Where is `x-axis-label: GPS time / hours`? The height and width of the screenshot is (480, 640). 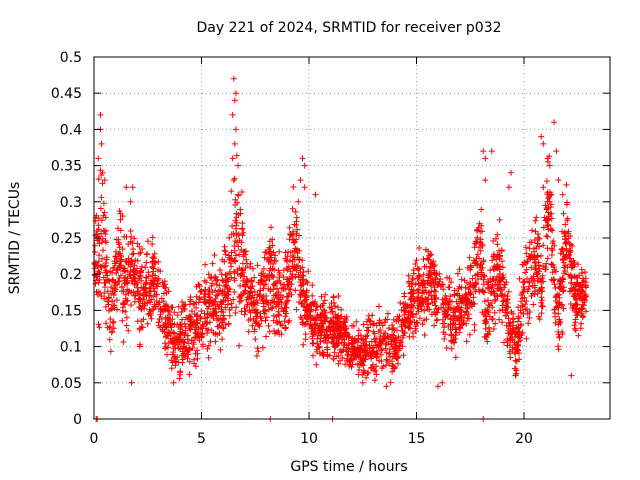
x-axis-label: GPS time / hours is located at coordinates (348, 467).